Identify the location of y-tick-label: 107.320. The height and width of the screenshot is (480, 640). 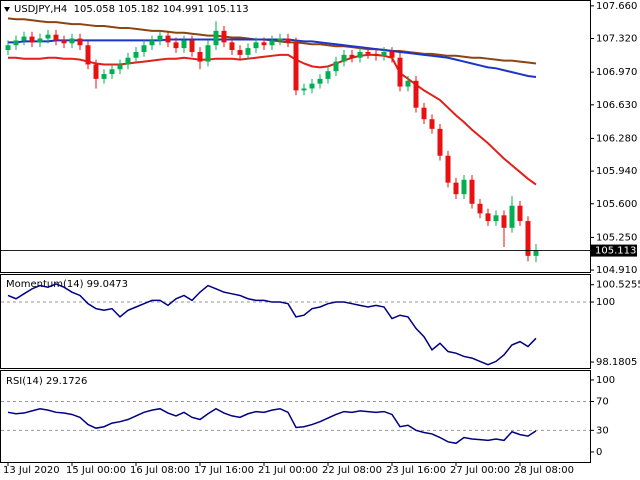
(616, 39).